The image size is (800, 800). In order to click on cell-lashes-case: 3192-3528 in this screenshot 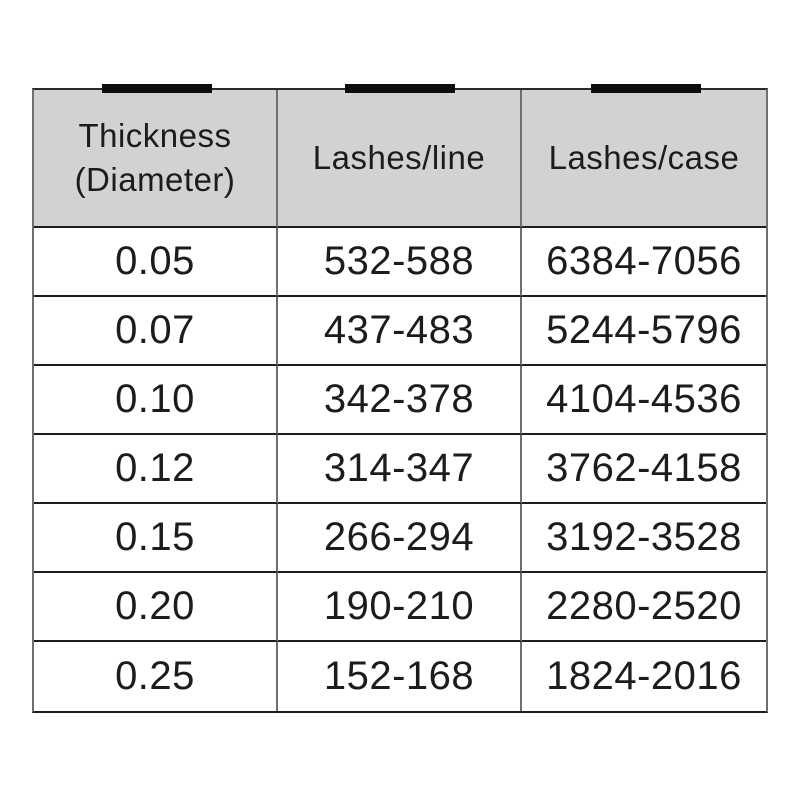, I will do `click(644, 538)`.